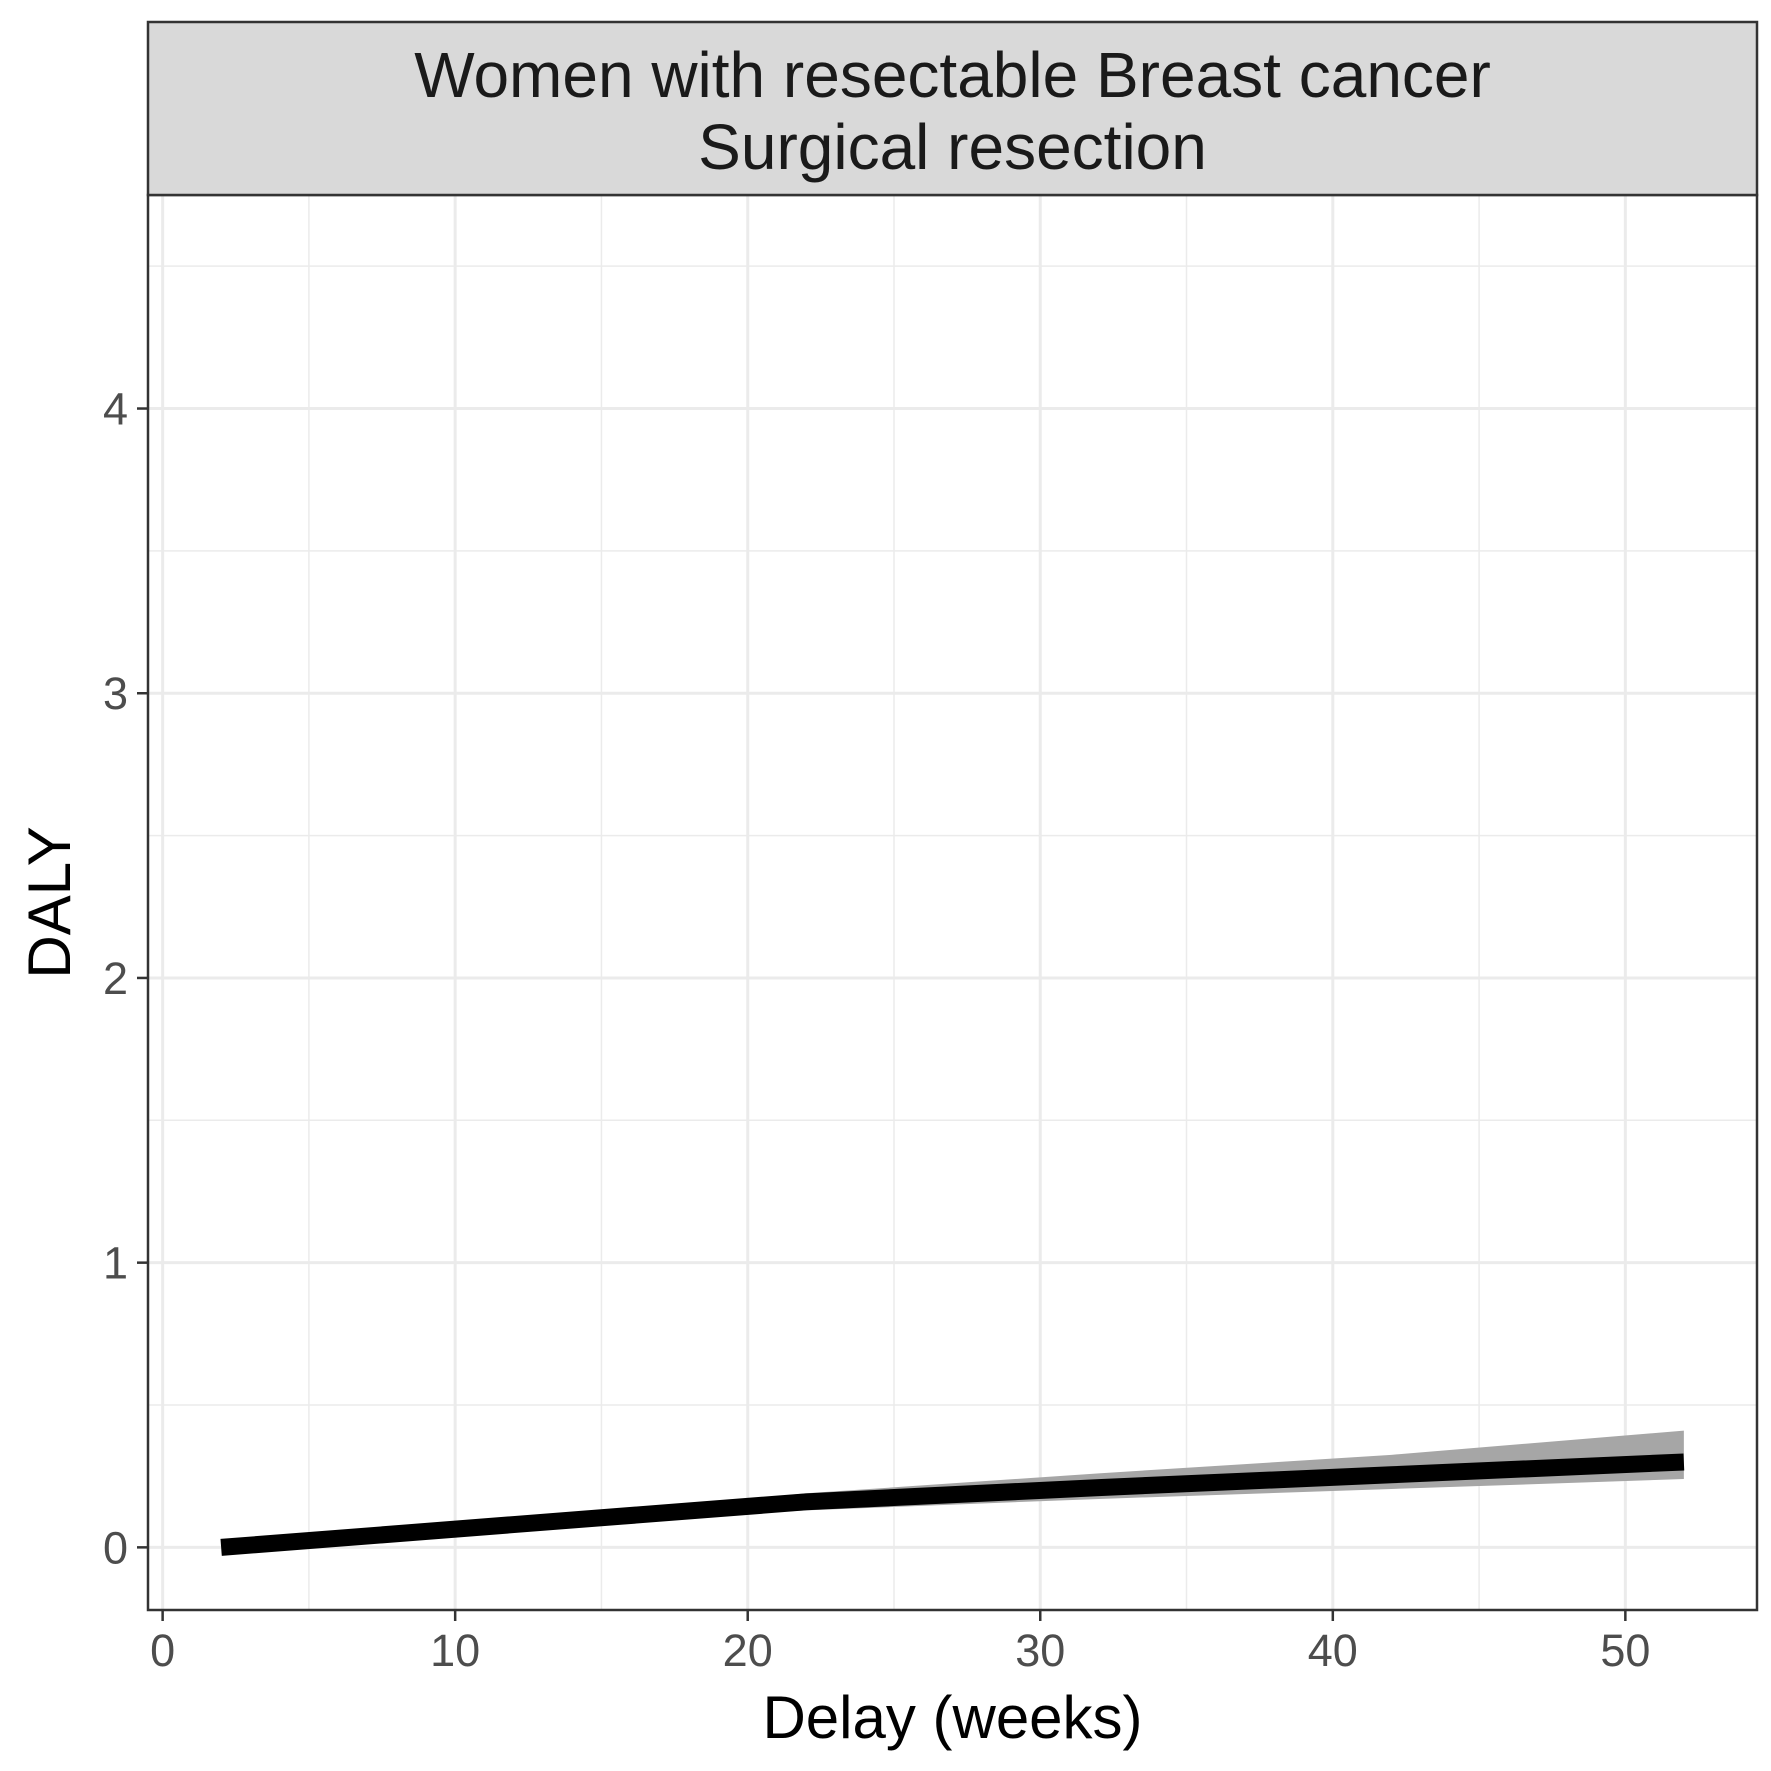 The width and height of the screenshot is (1771, 1771). Describe the element at coordinates (1333, 1650) in the screenshot. I see `x-tick-label: 40` at that location.